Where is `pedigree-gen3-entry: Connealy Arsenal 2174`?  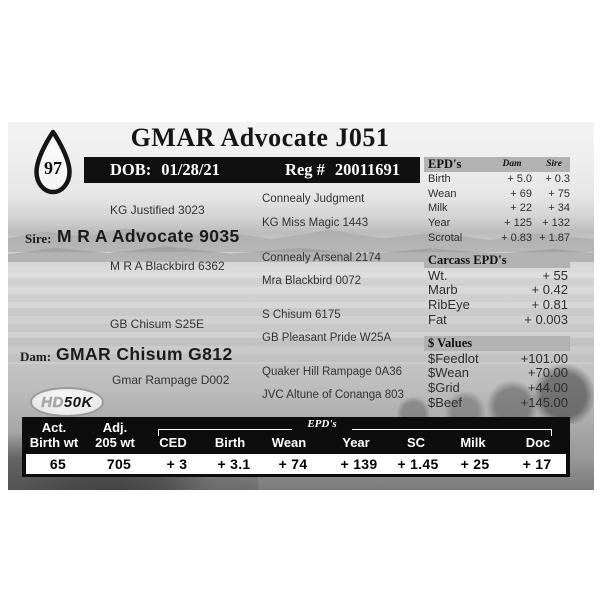
pedigree-gen3-entry: Connealy Arsenal 2174 is located at coordinates (321, 258).